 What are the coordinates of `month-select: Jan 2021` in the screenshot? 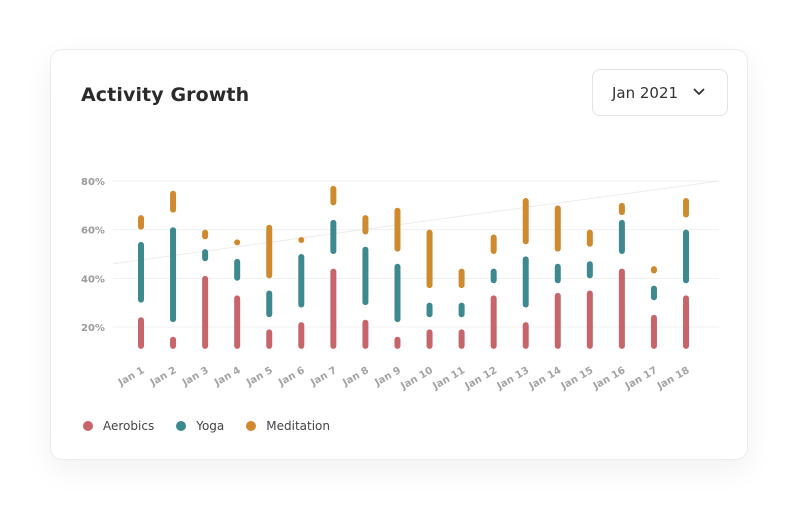 It's located at (660, 92).